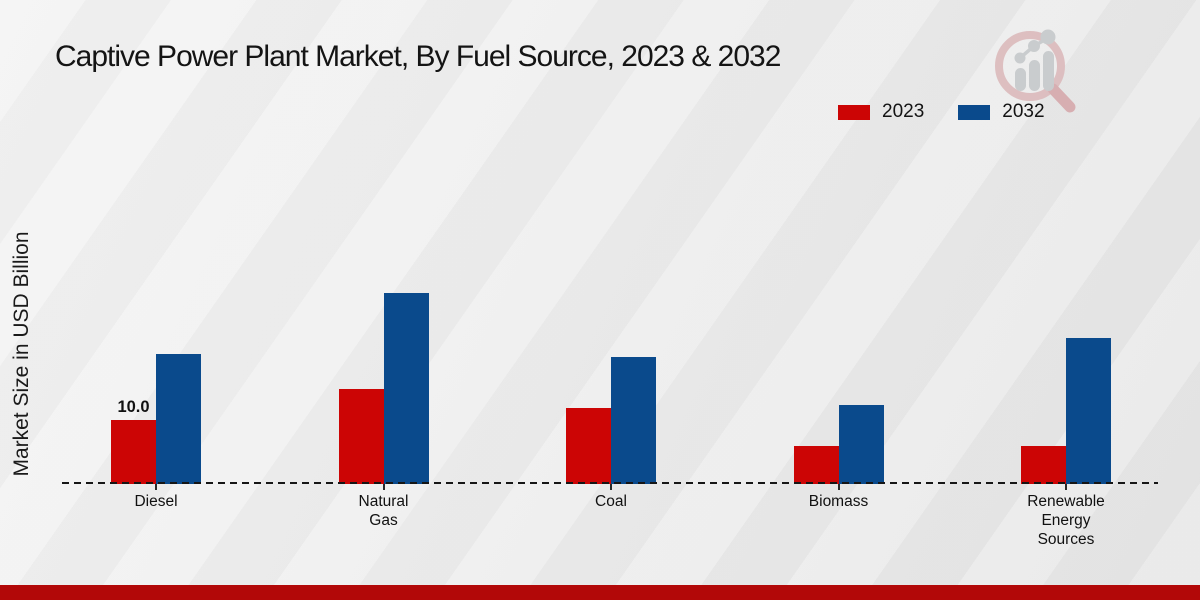  Describe the element at coordinates (838, 487) in the screenshot. I see `x-tick-biomass` at that location.